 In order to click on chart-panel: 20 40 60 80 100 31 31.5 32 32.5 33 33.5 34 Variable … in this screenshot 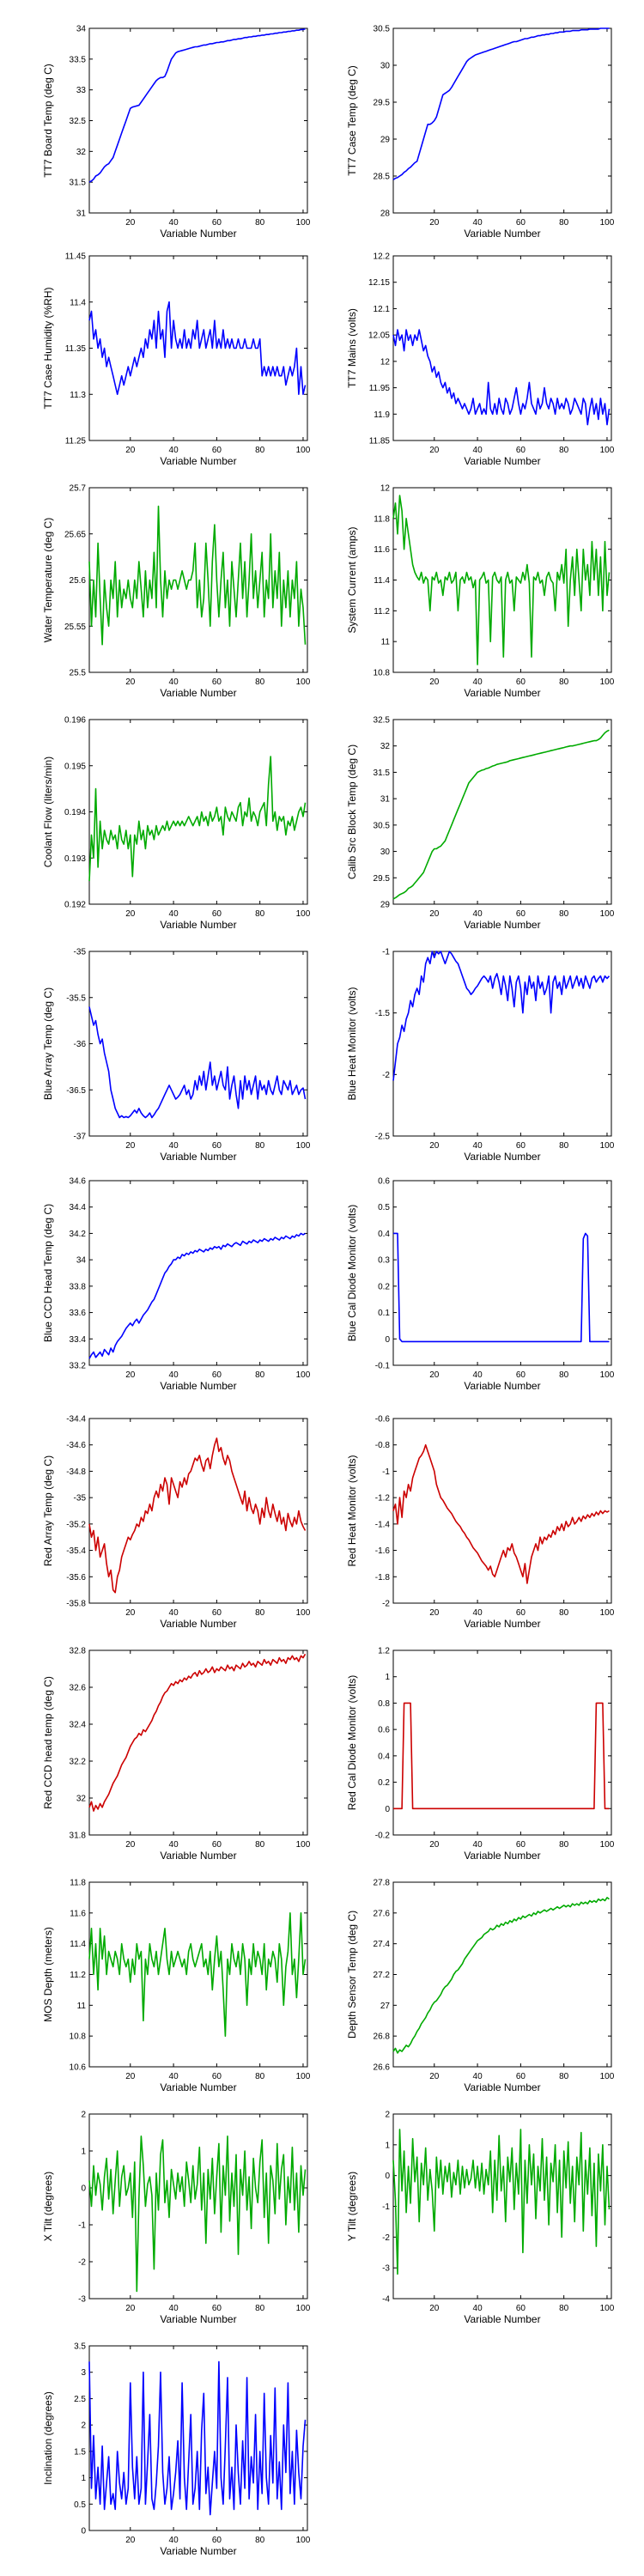, I will do `click(176, 132)`.